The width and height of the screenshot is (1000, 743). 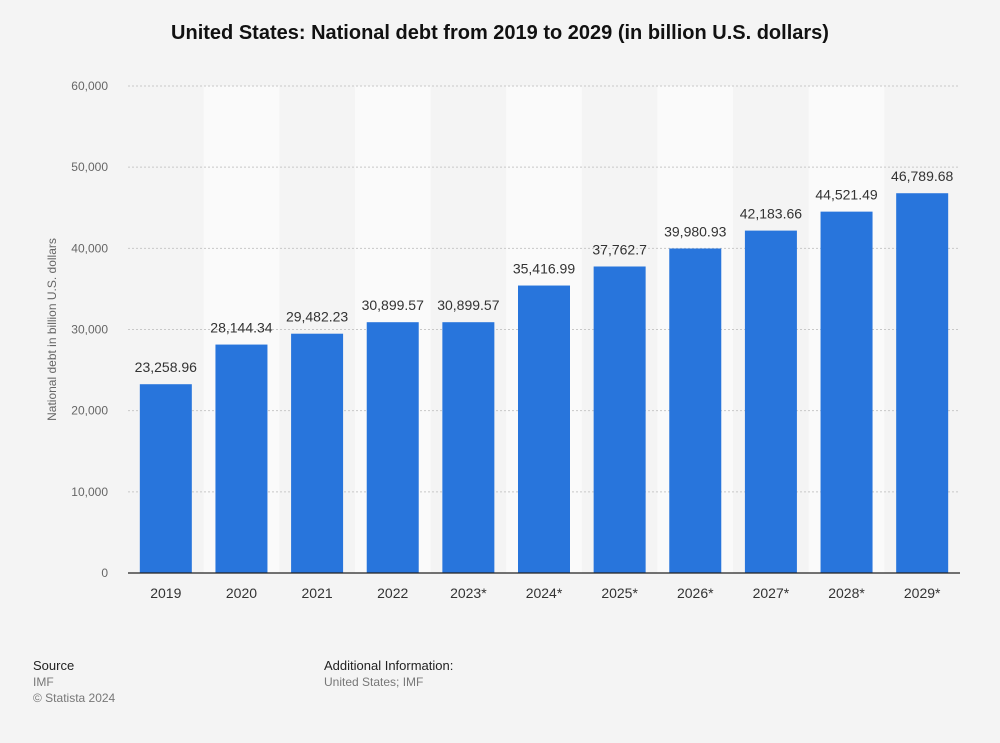 I want to click on copyright: © Statista 2024, so click(x=74, y=698).